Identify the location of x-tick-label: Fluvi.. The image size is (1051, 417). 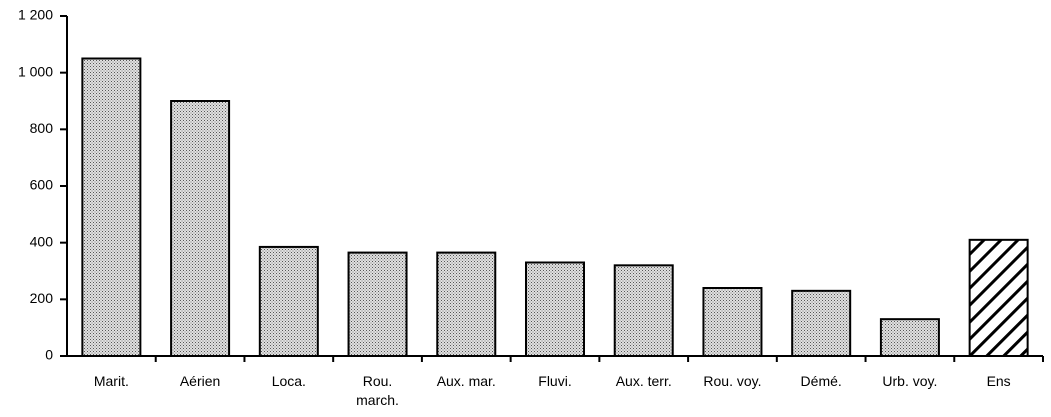
(555, 381).